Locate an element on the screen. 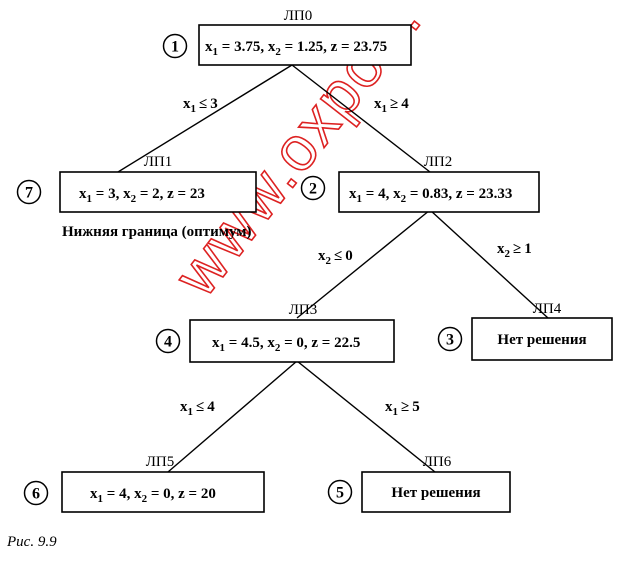 This screenshot has height=565, width=637. order-number: 4 is located at coordinates (168, 342).